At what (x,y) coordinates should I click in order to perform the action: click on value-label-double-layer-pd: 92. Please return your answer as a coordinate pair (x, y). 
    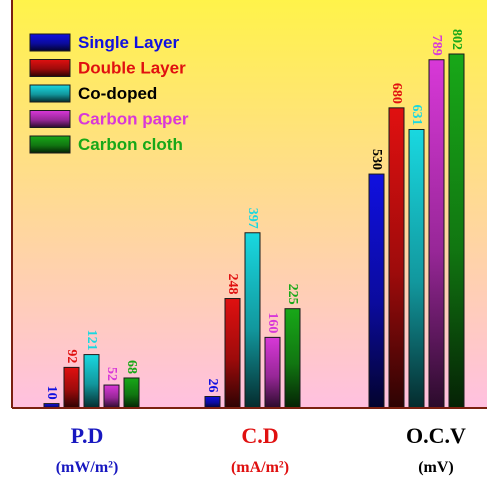
    Looking at the image, I should click on (71, 356).